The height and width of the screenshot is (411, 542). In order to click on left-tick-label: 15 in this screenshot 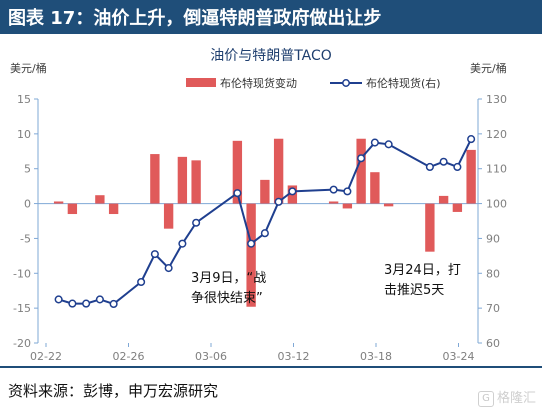, I will do `click(24, 99)`.